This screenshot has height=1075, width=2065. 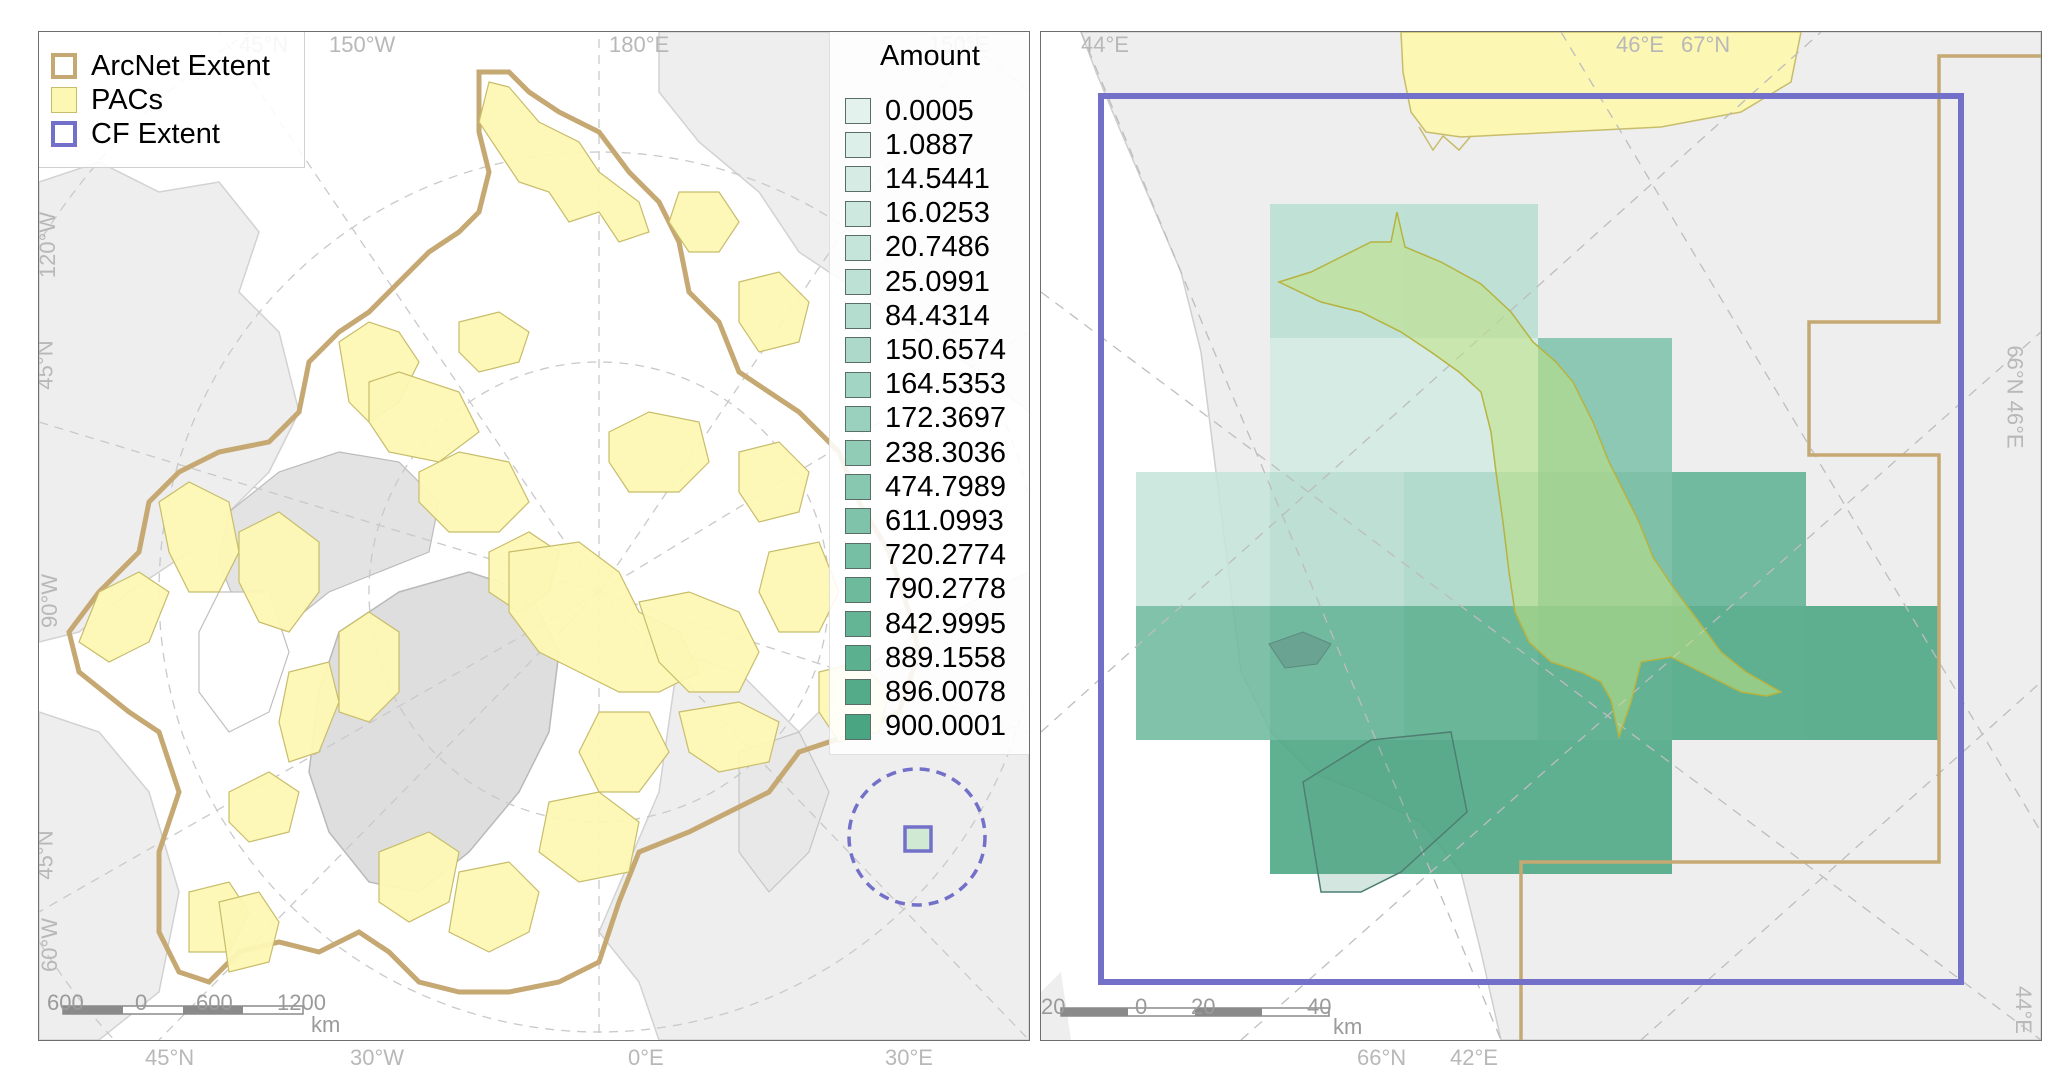 I want to click on amount-legend-item: 14.5441, so click(x=917, y=179).